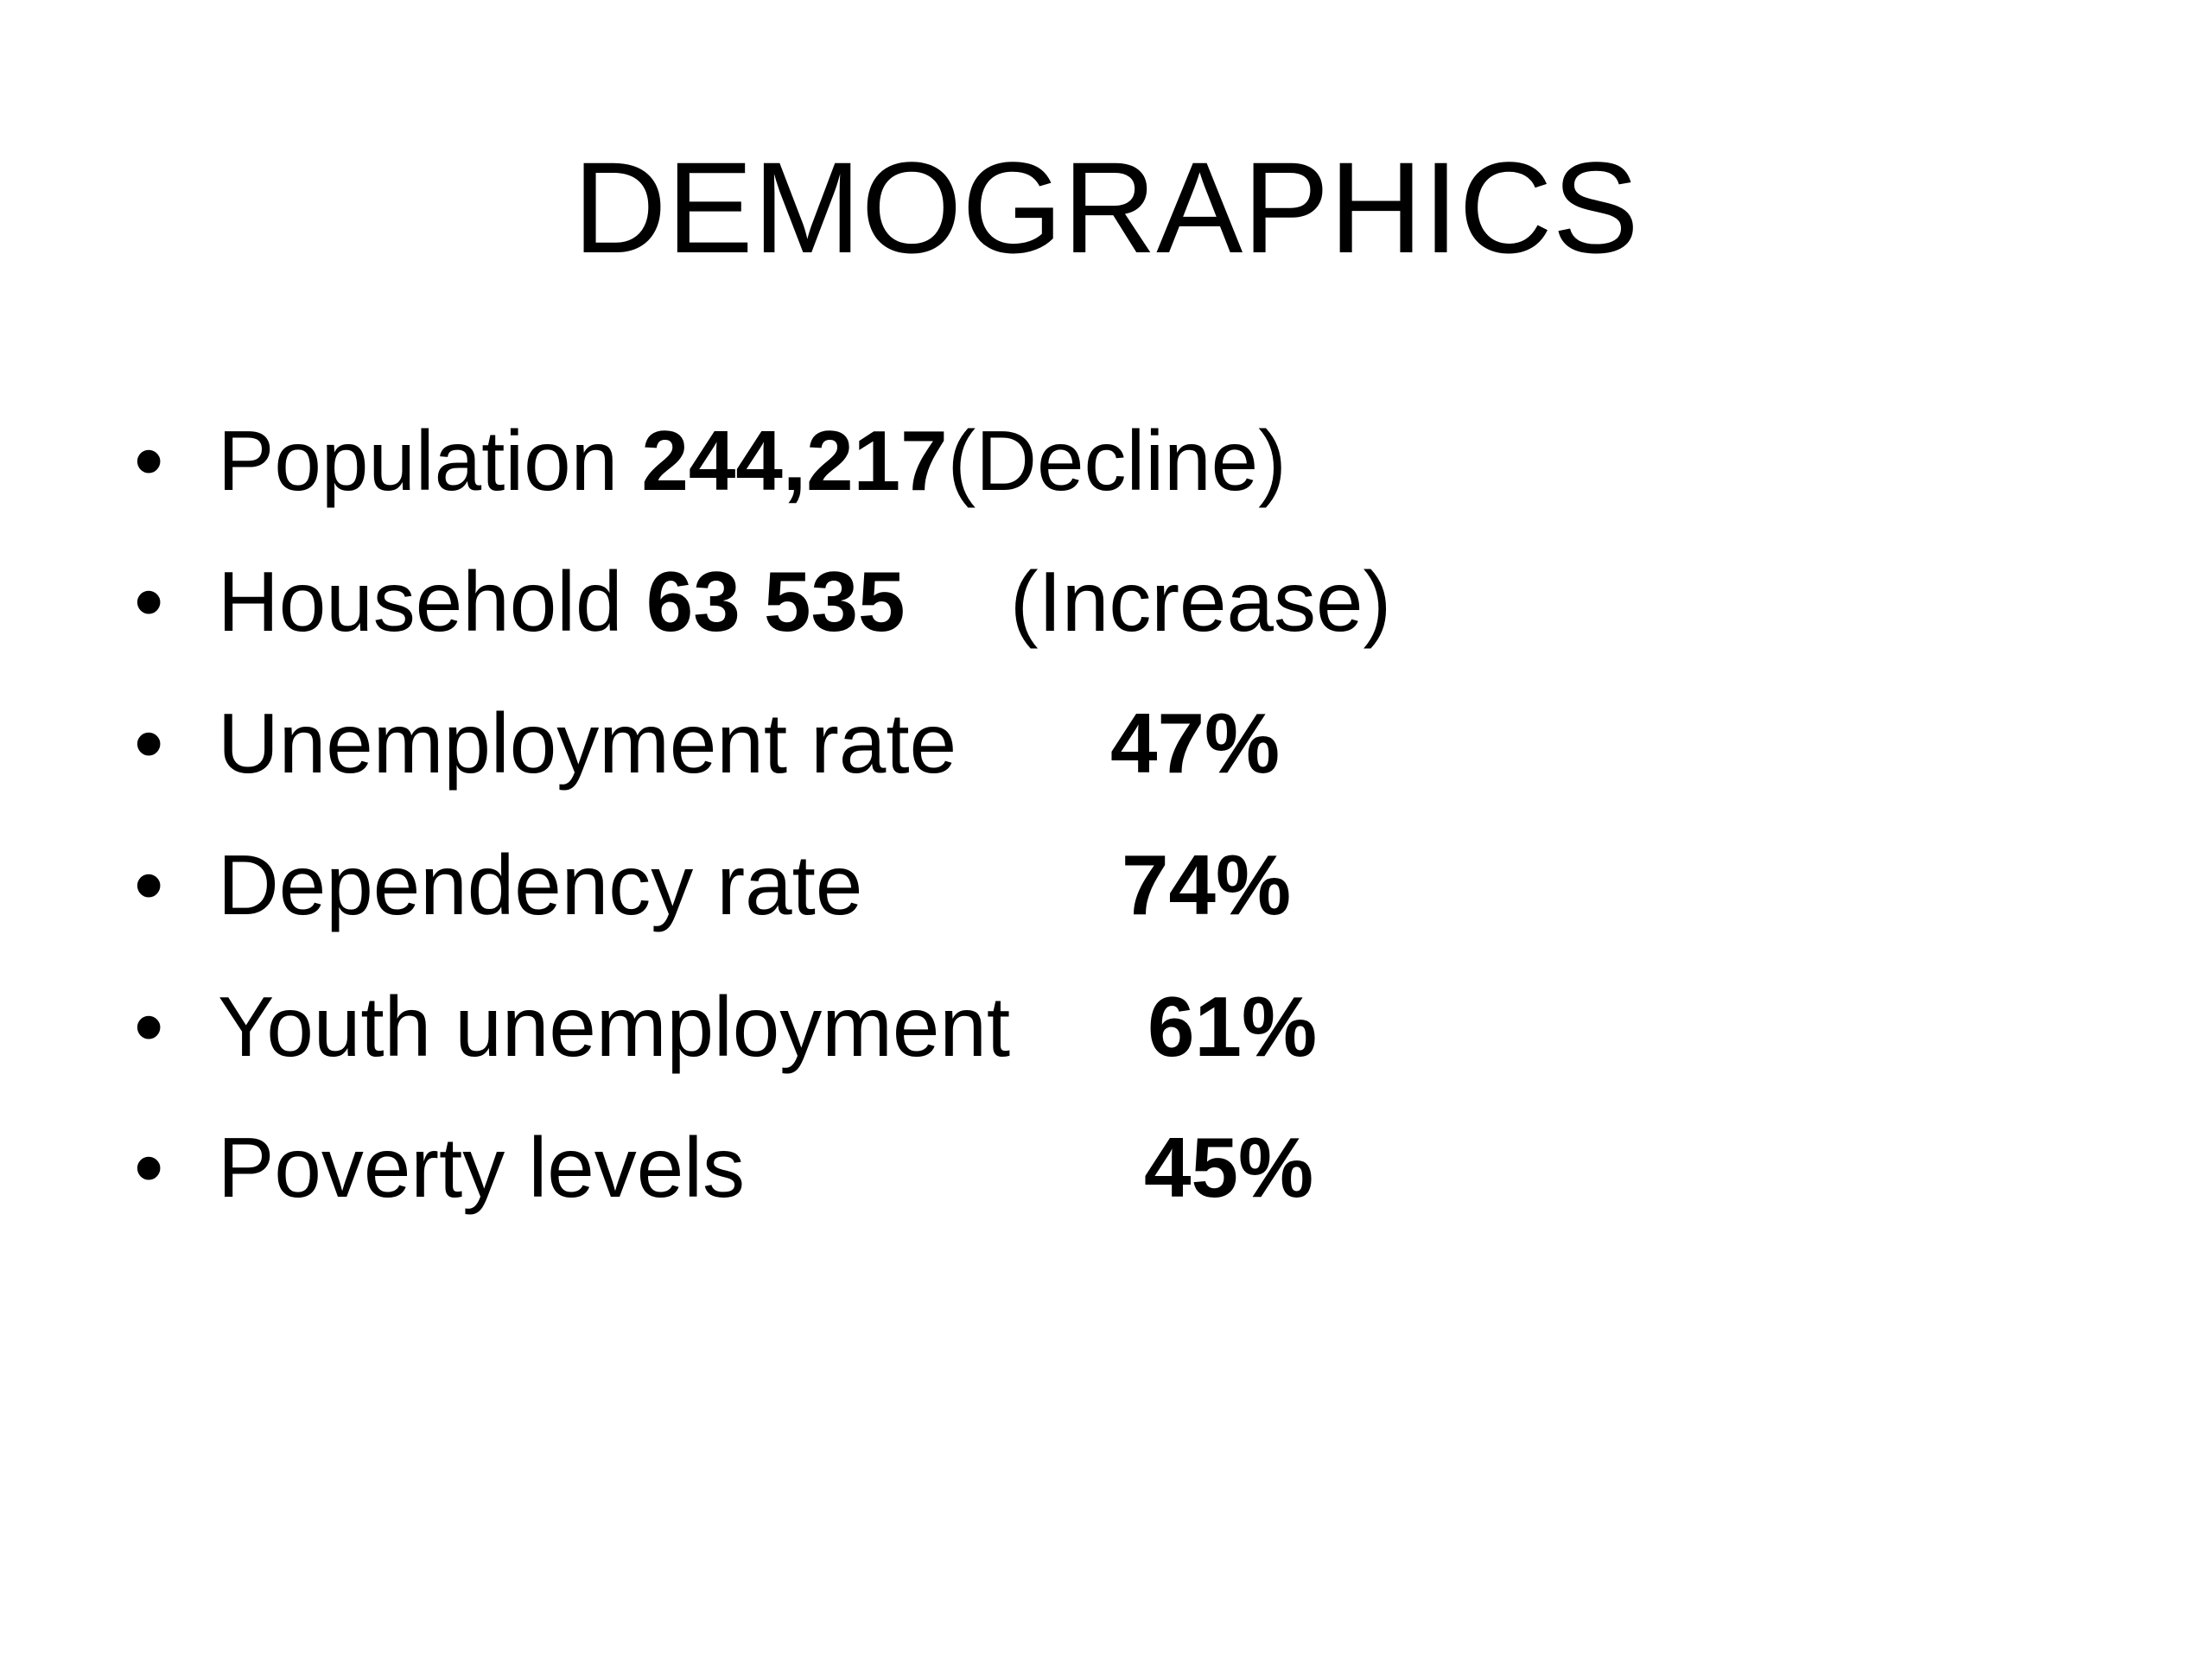 The image size is (2212, 1659). What do you see at coordinates (794, 460) in the screenshot?
I see `item-value: 244,217` at bounding box center [794, 460].